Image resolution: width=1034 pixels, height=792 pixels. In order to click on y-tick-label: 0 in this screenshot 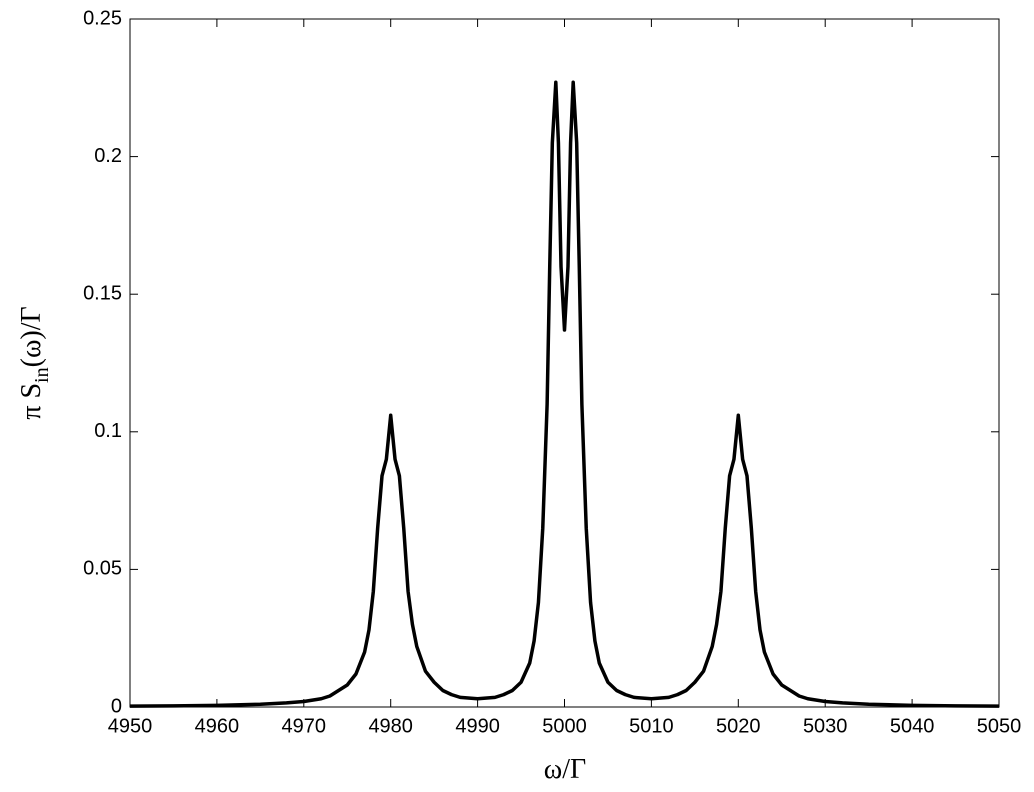, I will do `click(116, 706)`.